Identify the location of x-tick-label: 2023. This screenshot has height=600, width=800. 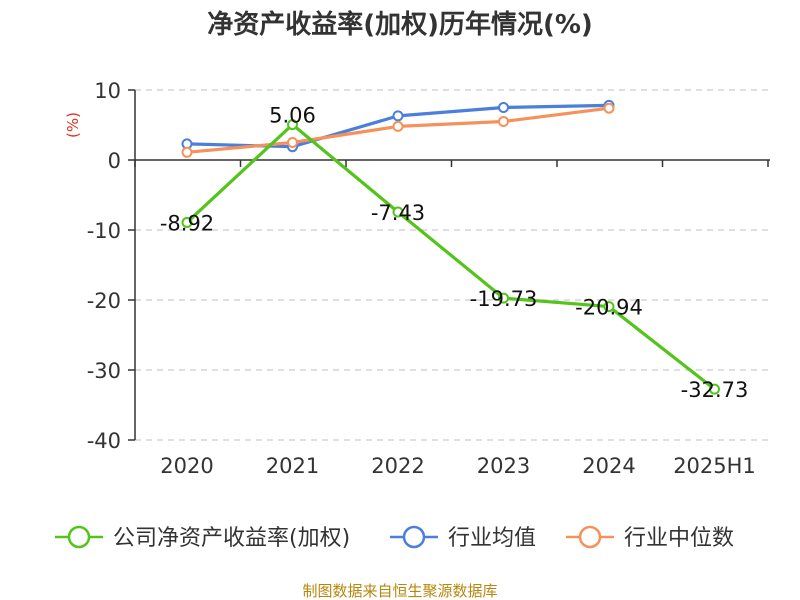
(503, 466).